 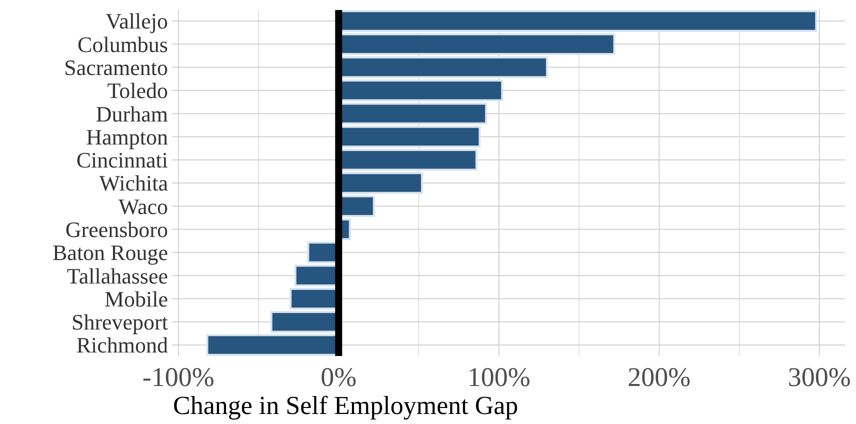 What do you see at coordinates (137, 91) in the screenshot?
I see `y-tick-label: Toledo` at bounding box center [137, 91].